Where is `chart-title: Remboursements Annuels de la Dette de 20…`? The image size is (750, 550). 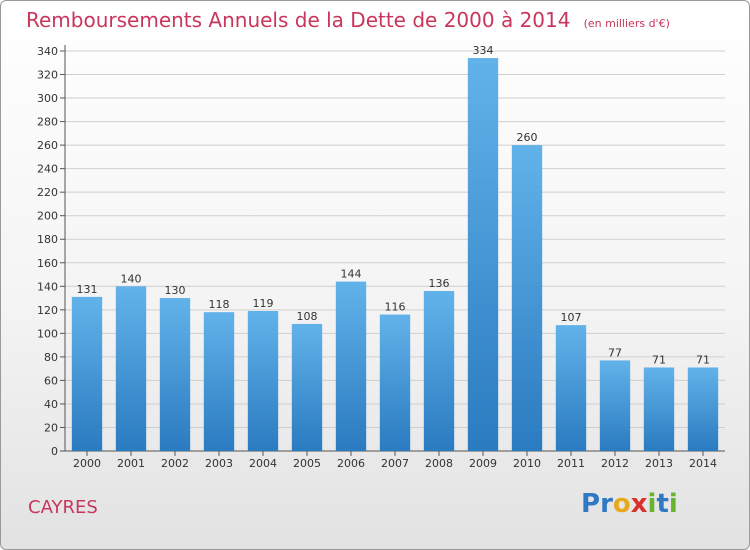 chart-title: Remboursements Annuels de la Dette de 20… is located at coordinates (298, 20).